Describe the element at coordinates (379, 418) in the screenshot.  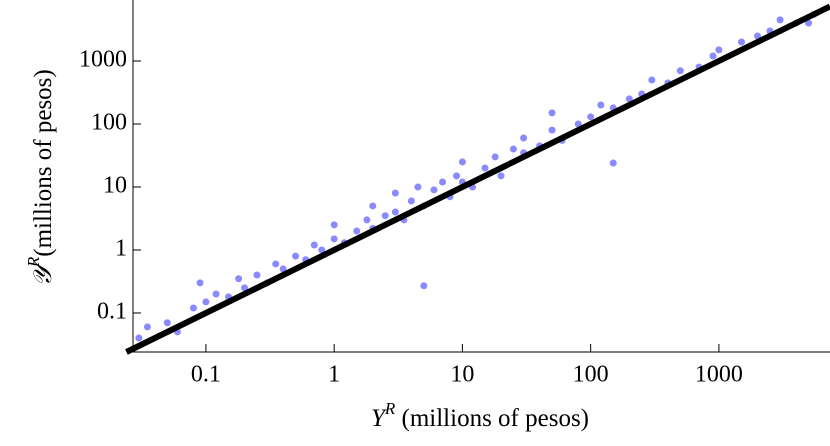
I see `x-label-main: Y` at that location.